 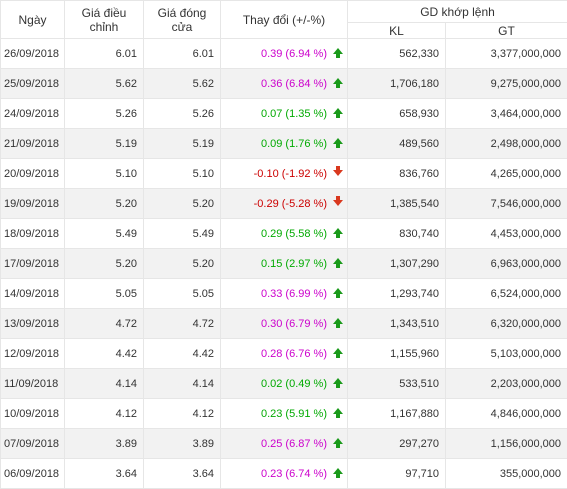 I want to click on change-cell: 0.23 (5.91 %), so click(x=284, y=414).